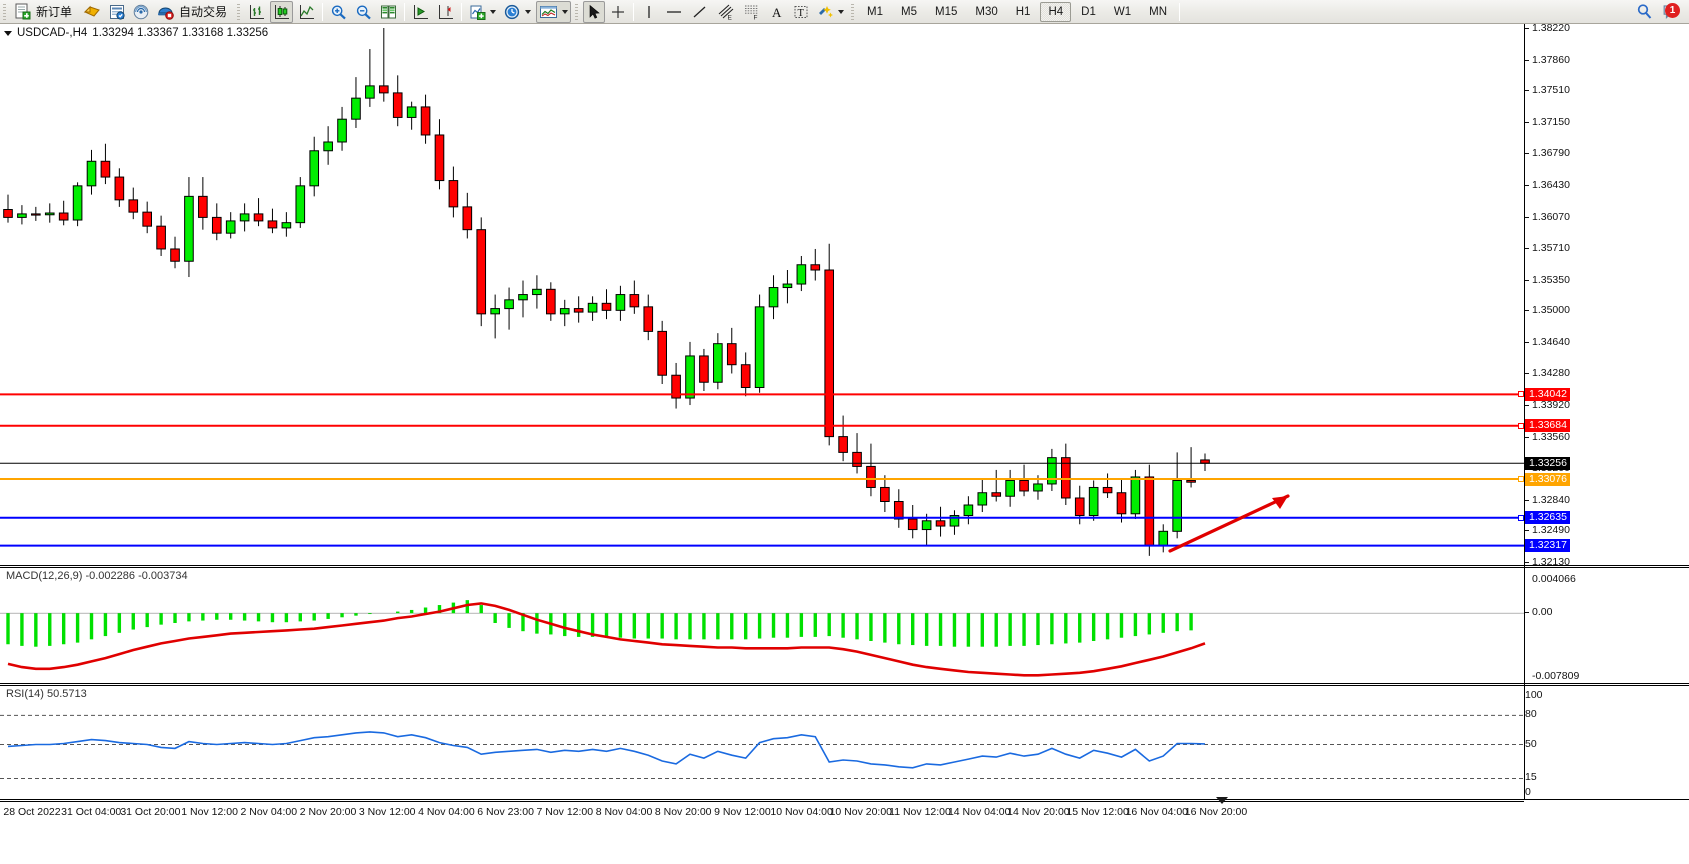 The width and height of the screenshot is (1689, 864). I want to click on trendline-button, so click(699, 12).